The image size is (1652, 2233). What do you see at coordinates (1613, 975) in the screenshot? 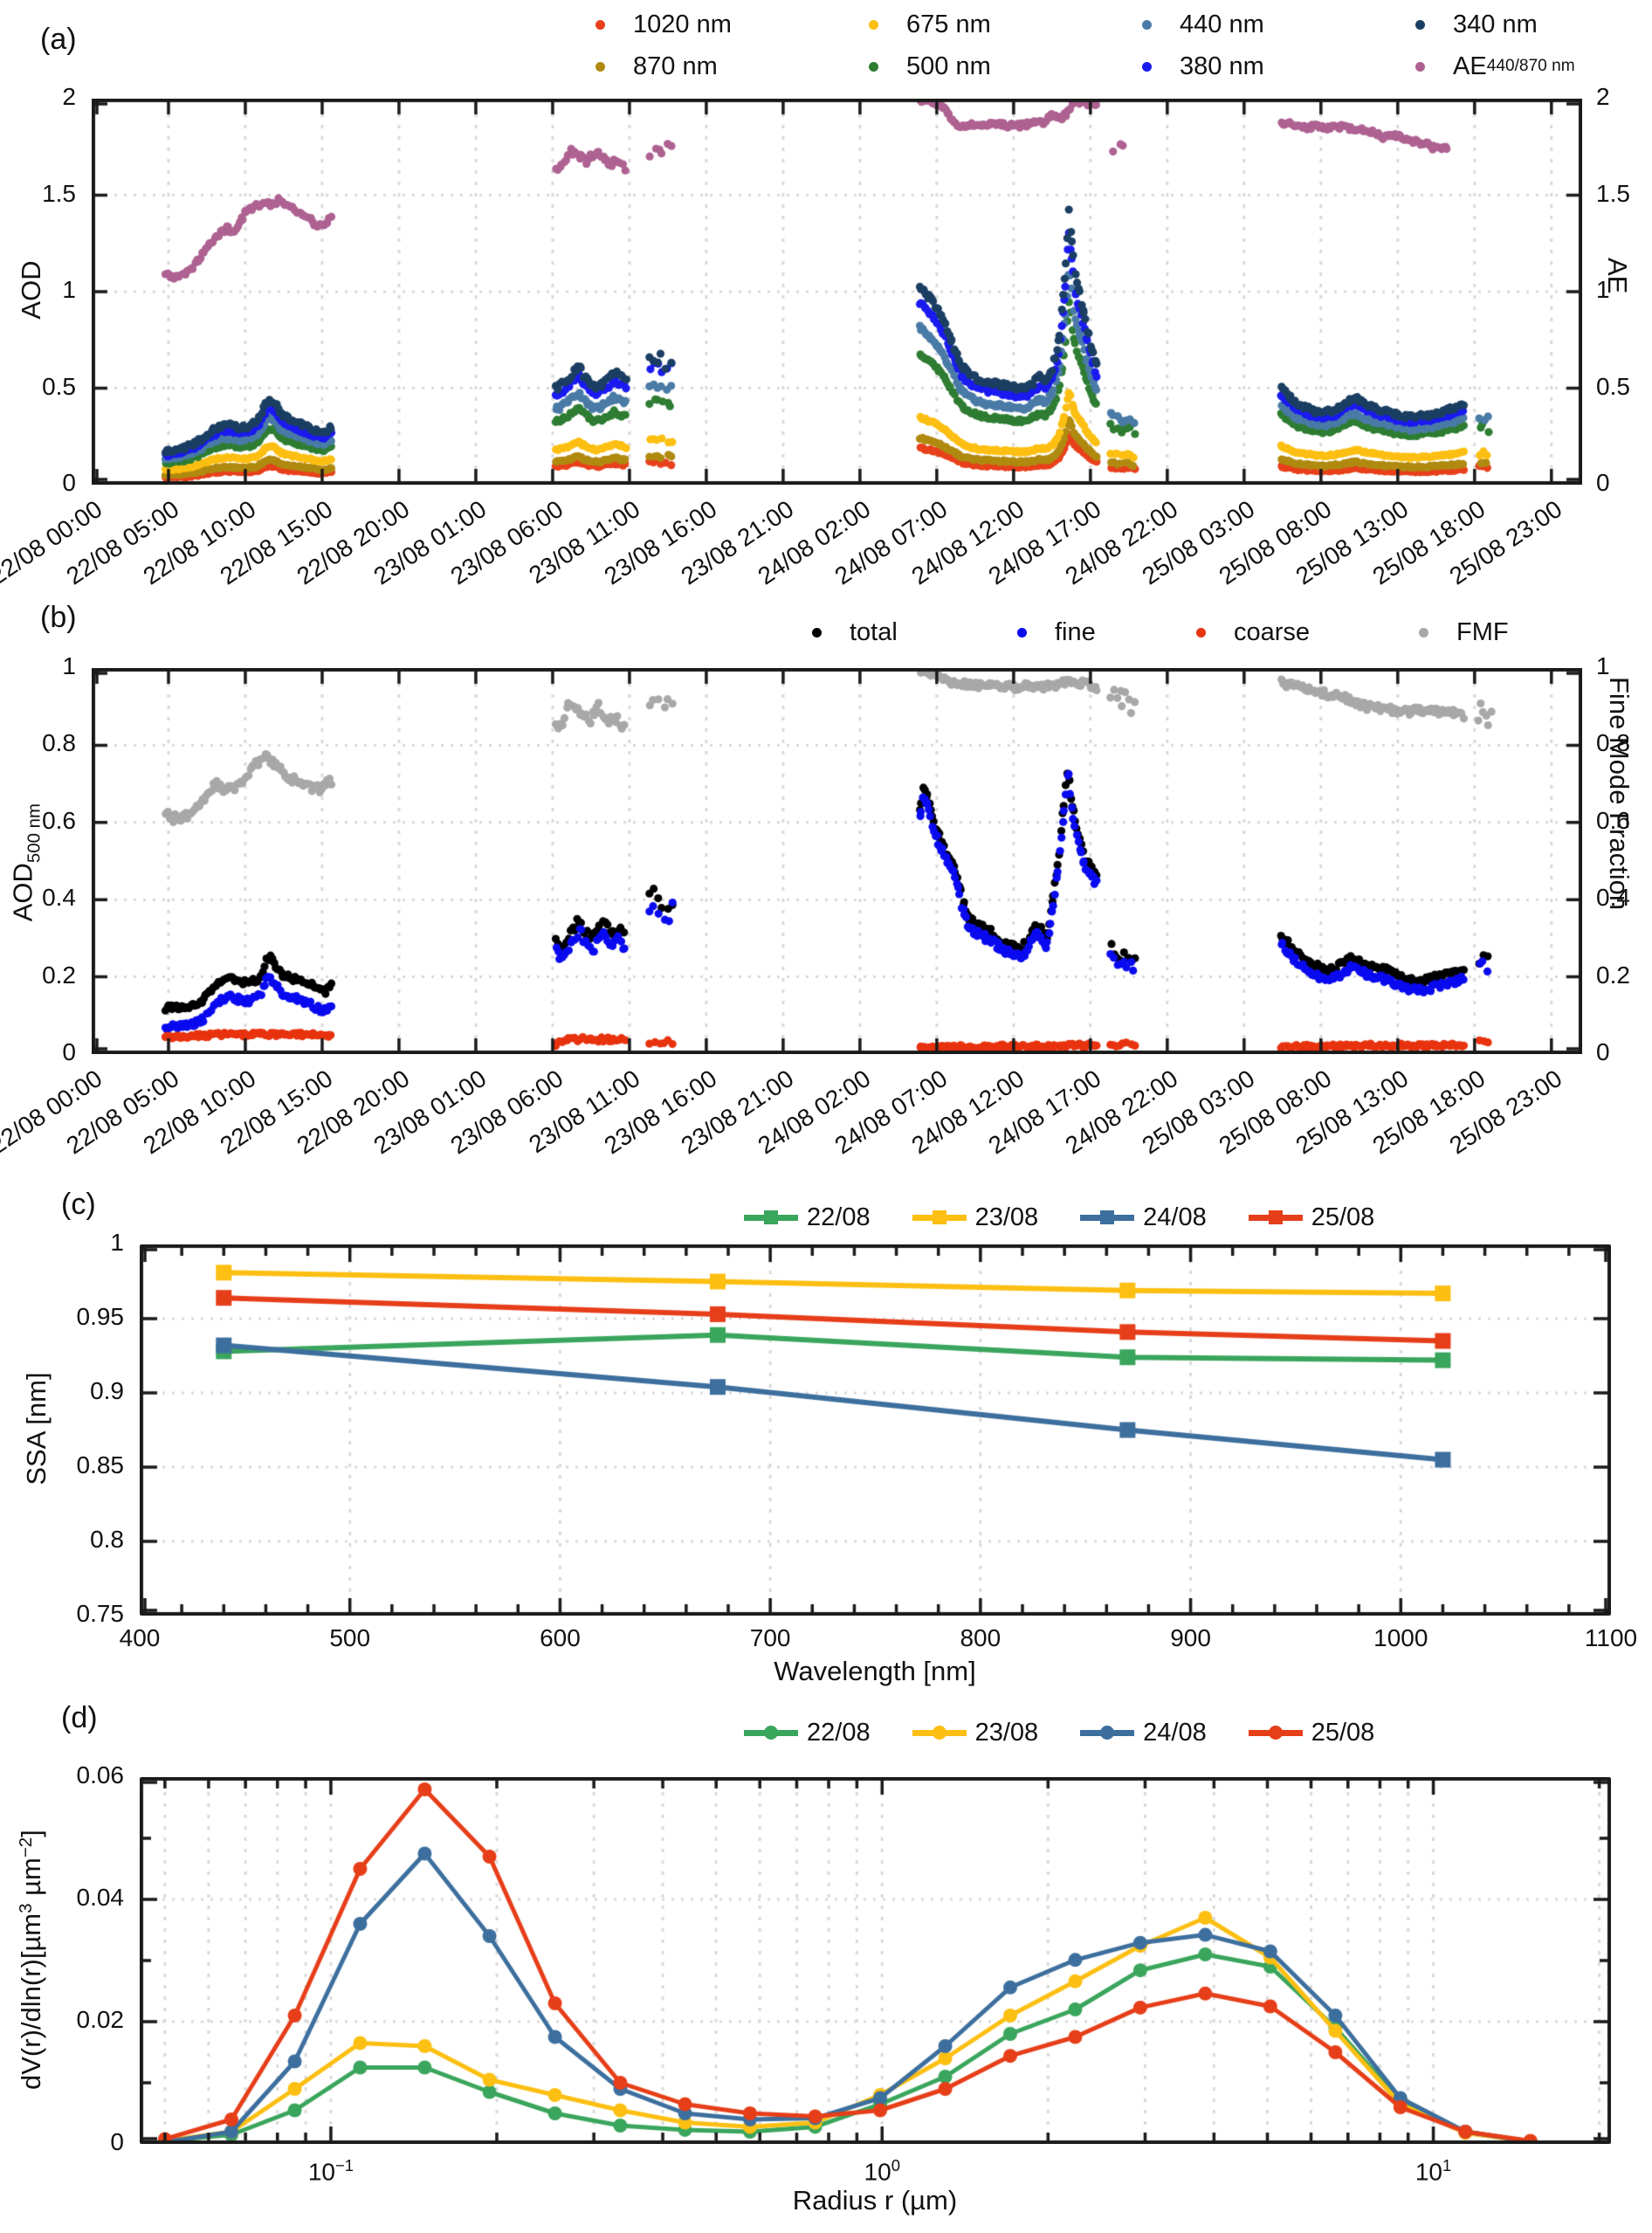
I see `y-tick-label-right: 0.2` at bounding box center [1613, 975].